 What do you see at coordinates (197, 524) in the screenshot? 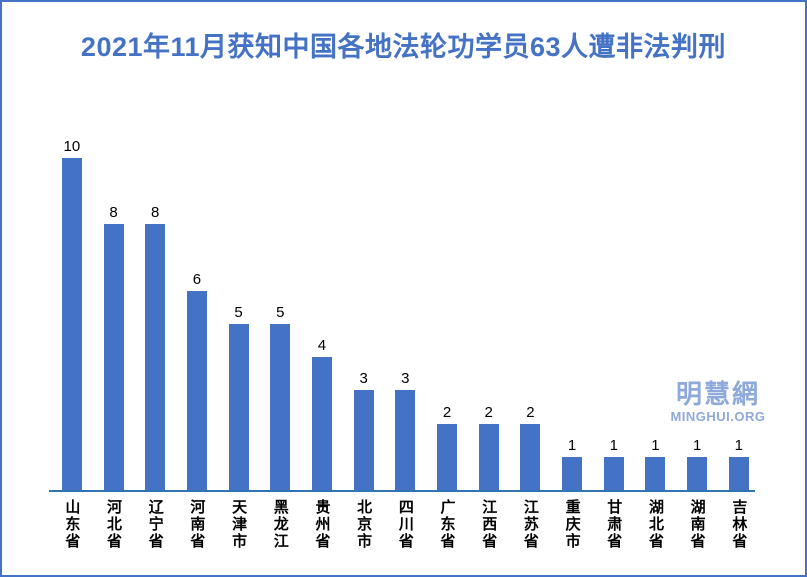
I see `category-label: 河南省` at bounding box center [197, 524].